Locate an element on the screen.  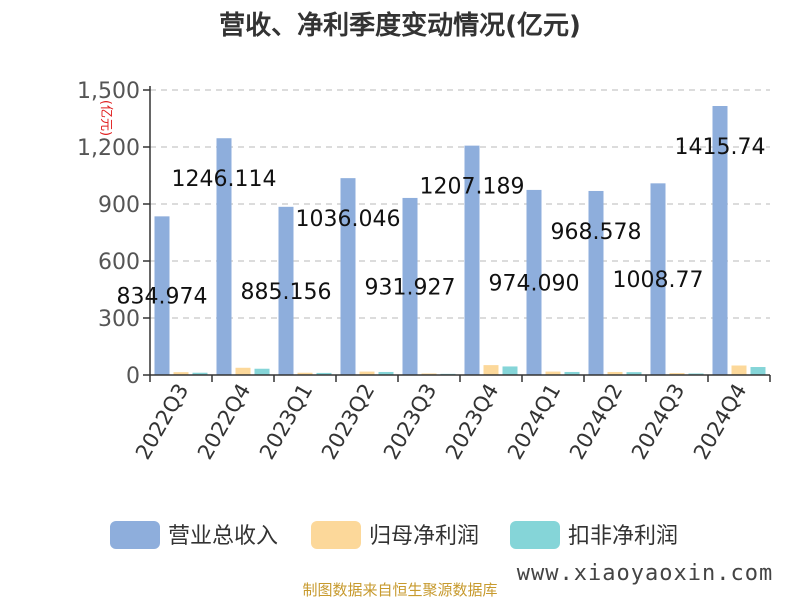
bar-net-profit-2022Q3 is located at coordinates (181, 373).